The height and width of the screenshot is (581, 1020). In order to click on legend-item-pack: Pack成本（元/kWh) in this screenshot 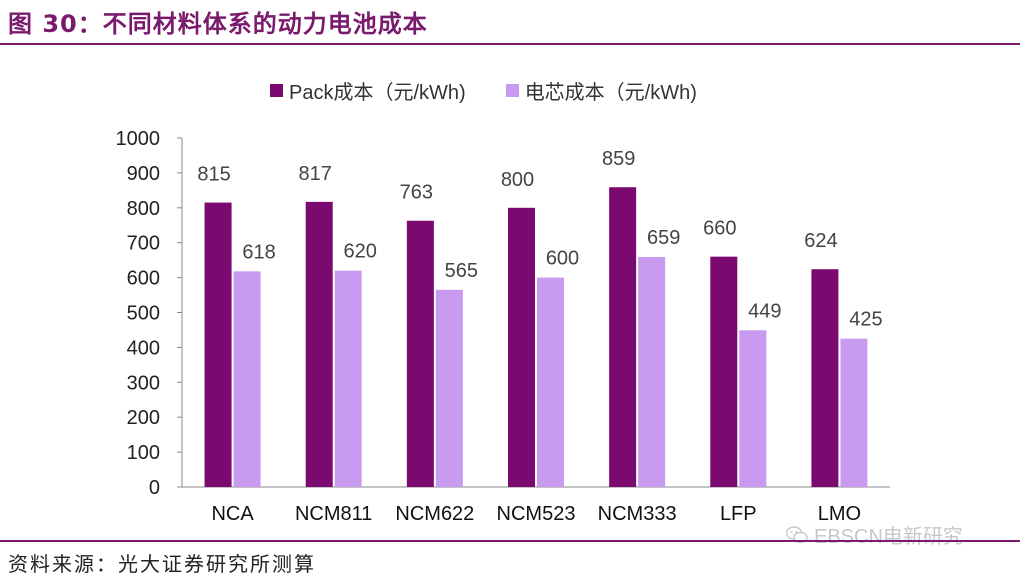, I will do `click(368, 90)`.